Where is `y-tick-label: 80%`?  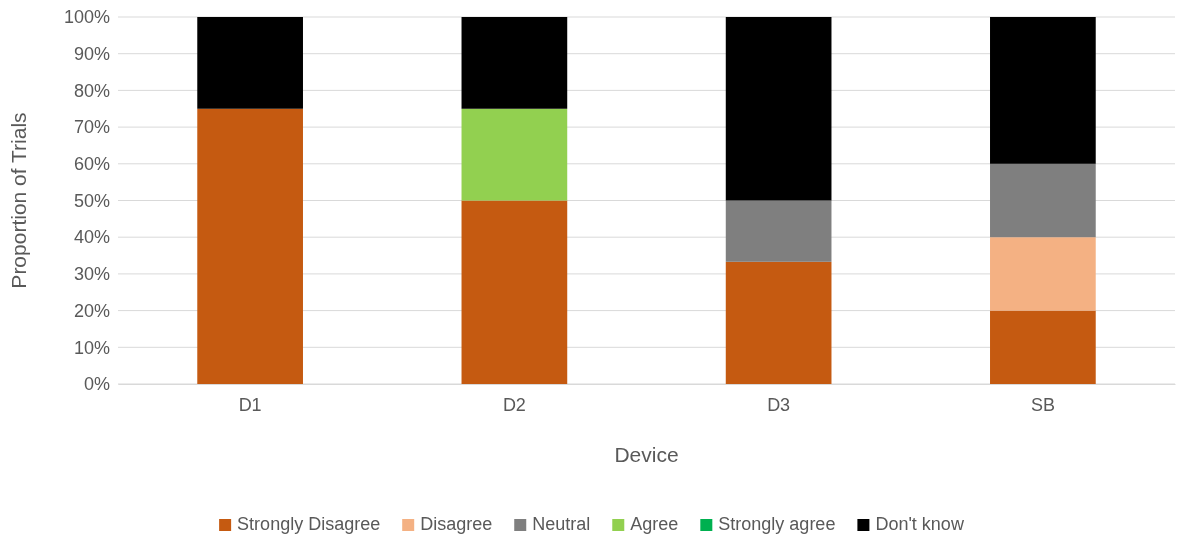 y-tick-label: 80% is located at coordinates (91, 90).